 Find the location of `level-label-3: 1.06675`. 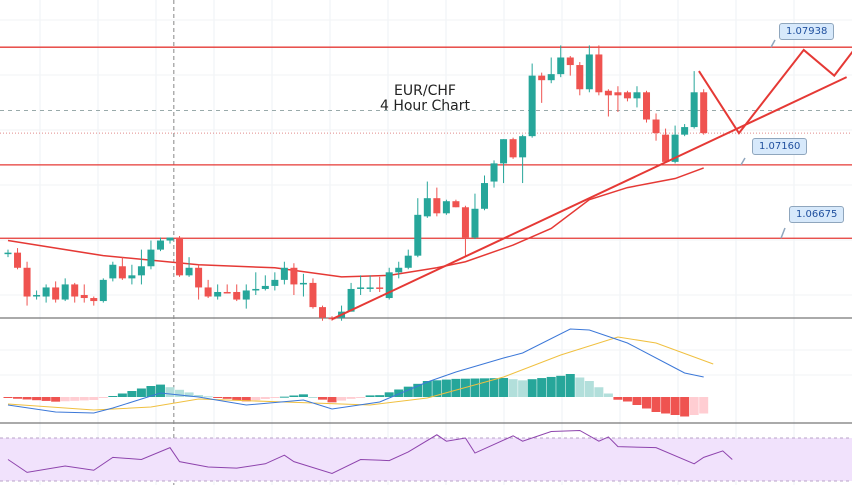

level-label-3: 1.06675 is located at coordinates (817, 214).